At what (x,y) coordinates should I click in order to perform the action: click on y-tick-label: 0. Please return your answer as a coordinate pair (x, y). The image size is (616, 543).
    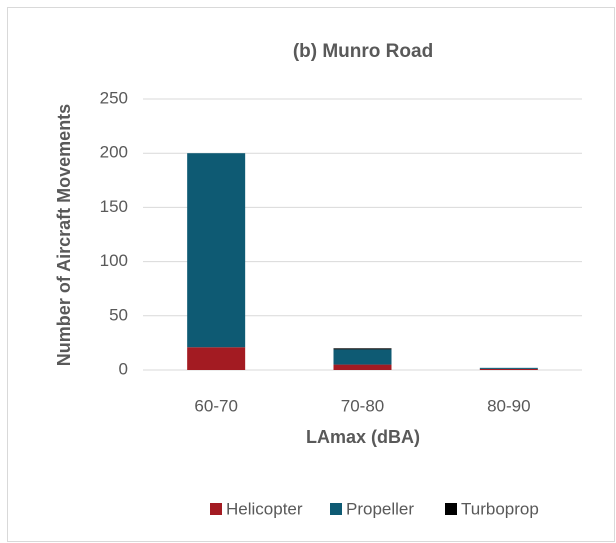
    Looking at the image, I should click on (123, 368).